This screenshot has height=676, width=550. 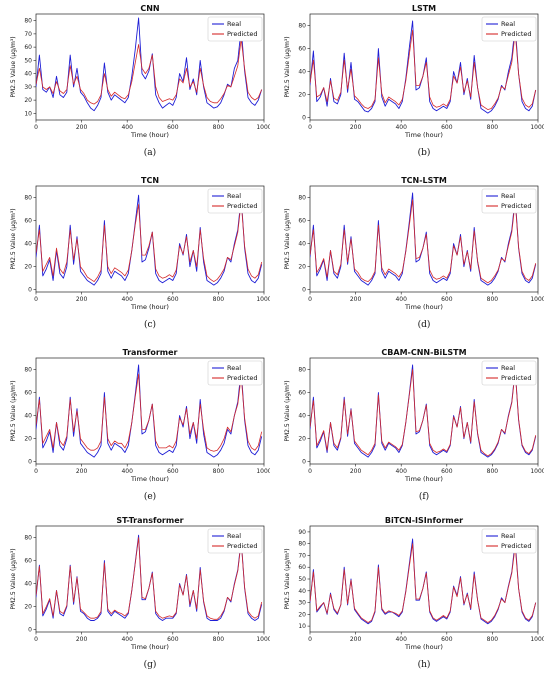 I want to click on chart-title: CNN, so click(x=149, y=8).